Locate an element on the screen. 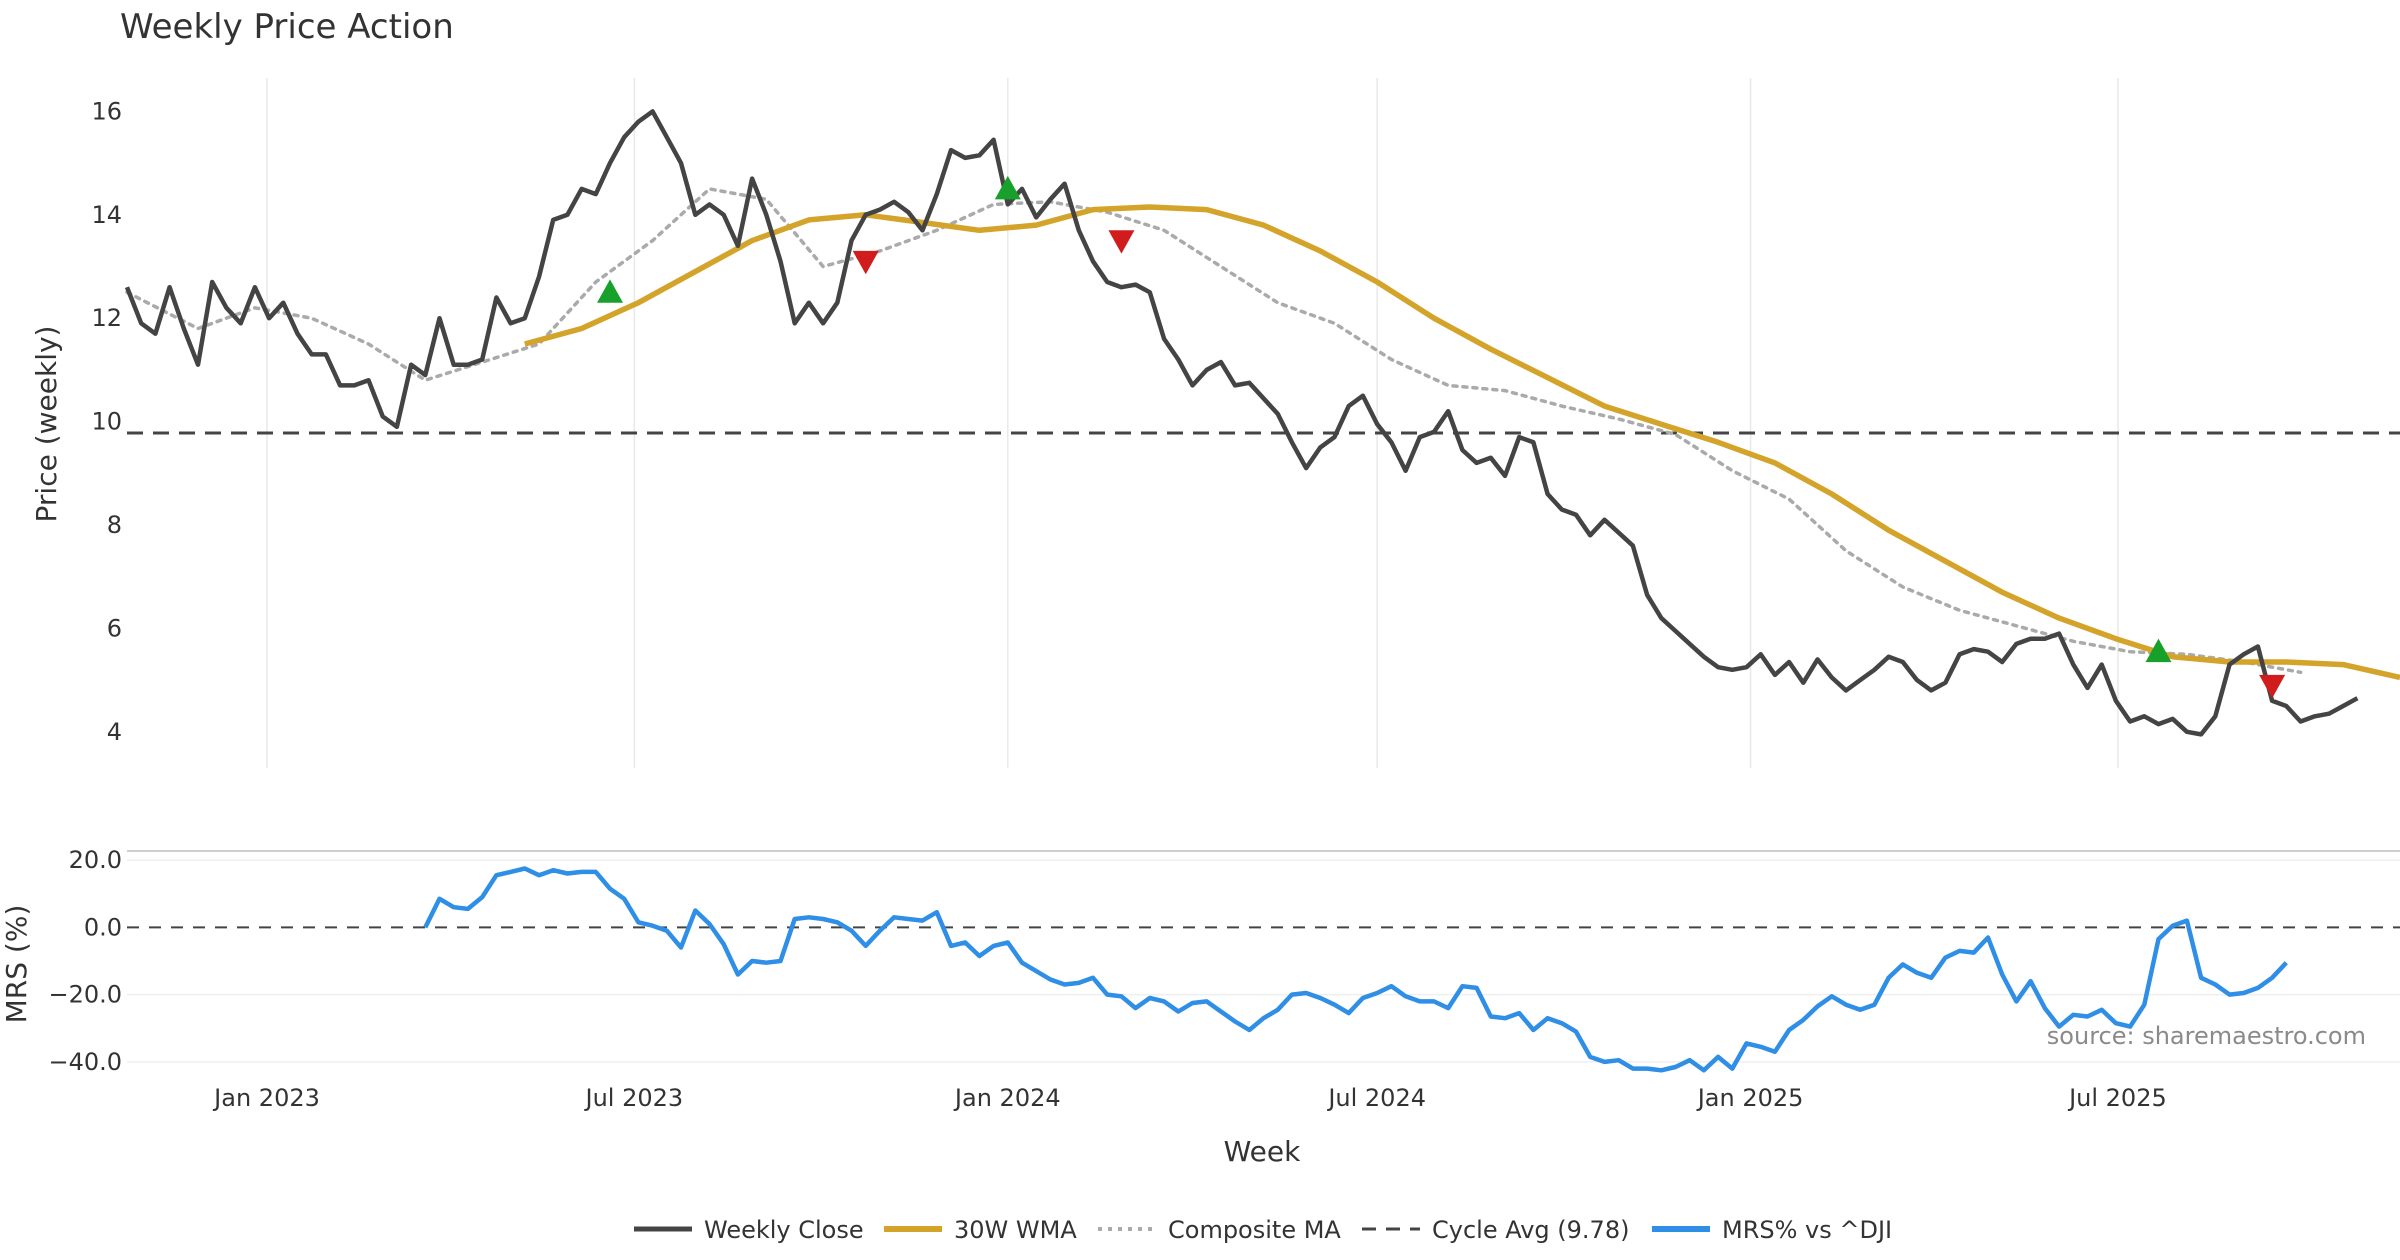 Image resolution: width=2400 pixels, height=1260 pixels. x-tick-label: Jul 2024 is located at coordinates (1376, 1098).